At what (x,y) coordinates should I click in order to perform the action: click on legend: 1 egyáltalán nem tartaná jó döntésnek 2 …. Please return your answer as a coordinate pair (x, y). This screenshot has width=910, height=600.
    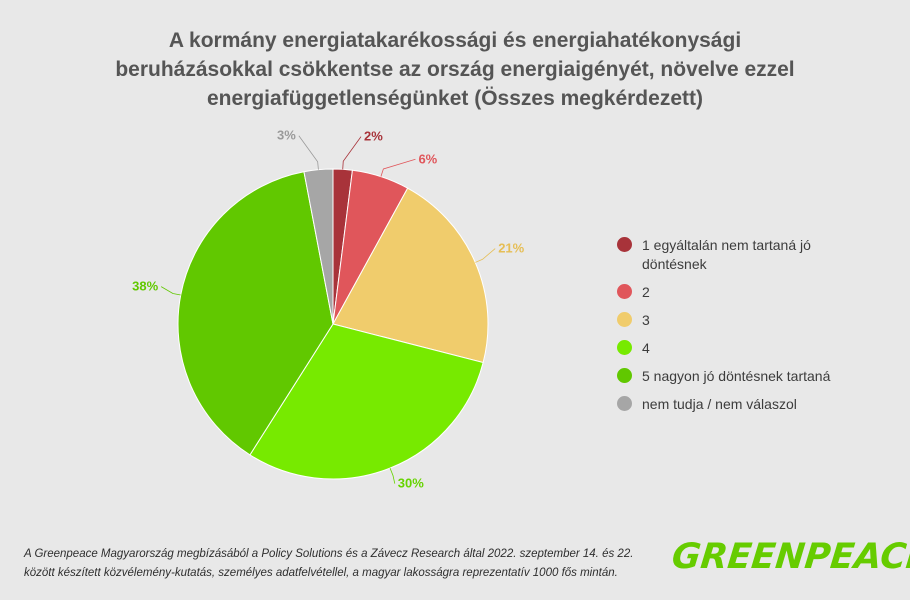
    Looking at the image, I should click on (737, 329).